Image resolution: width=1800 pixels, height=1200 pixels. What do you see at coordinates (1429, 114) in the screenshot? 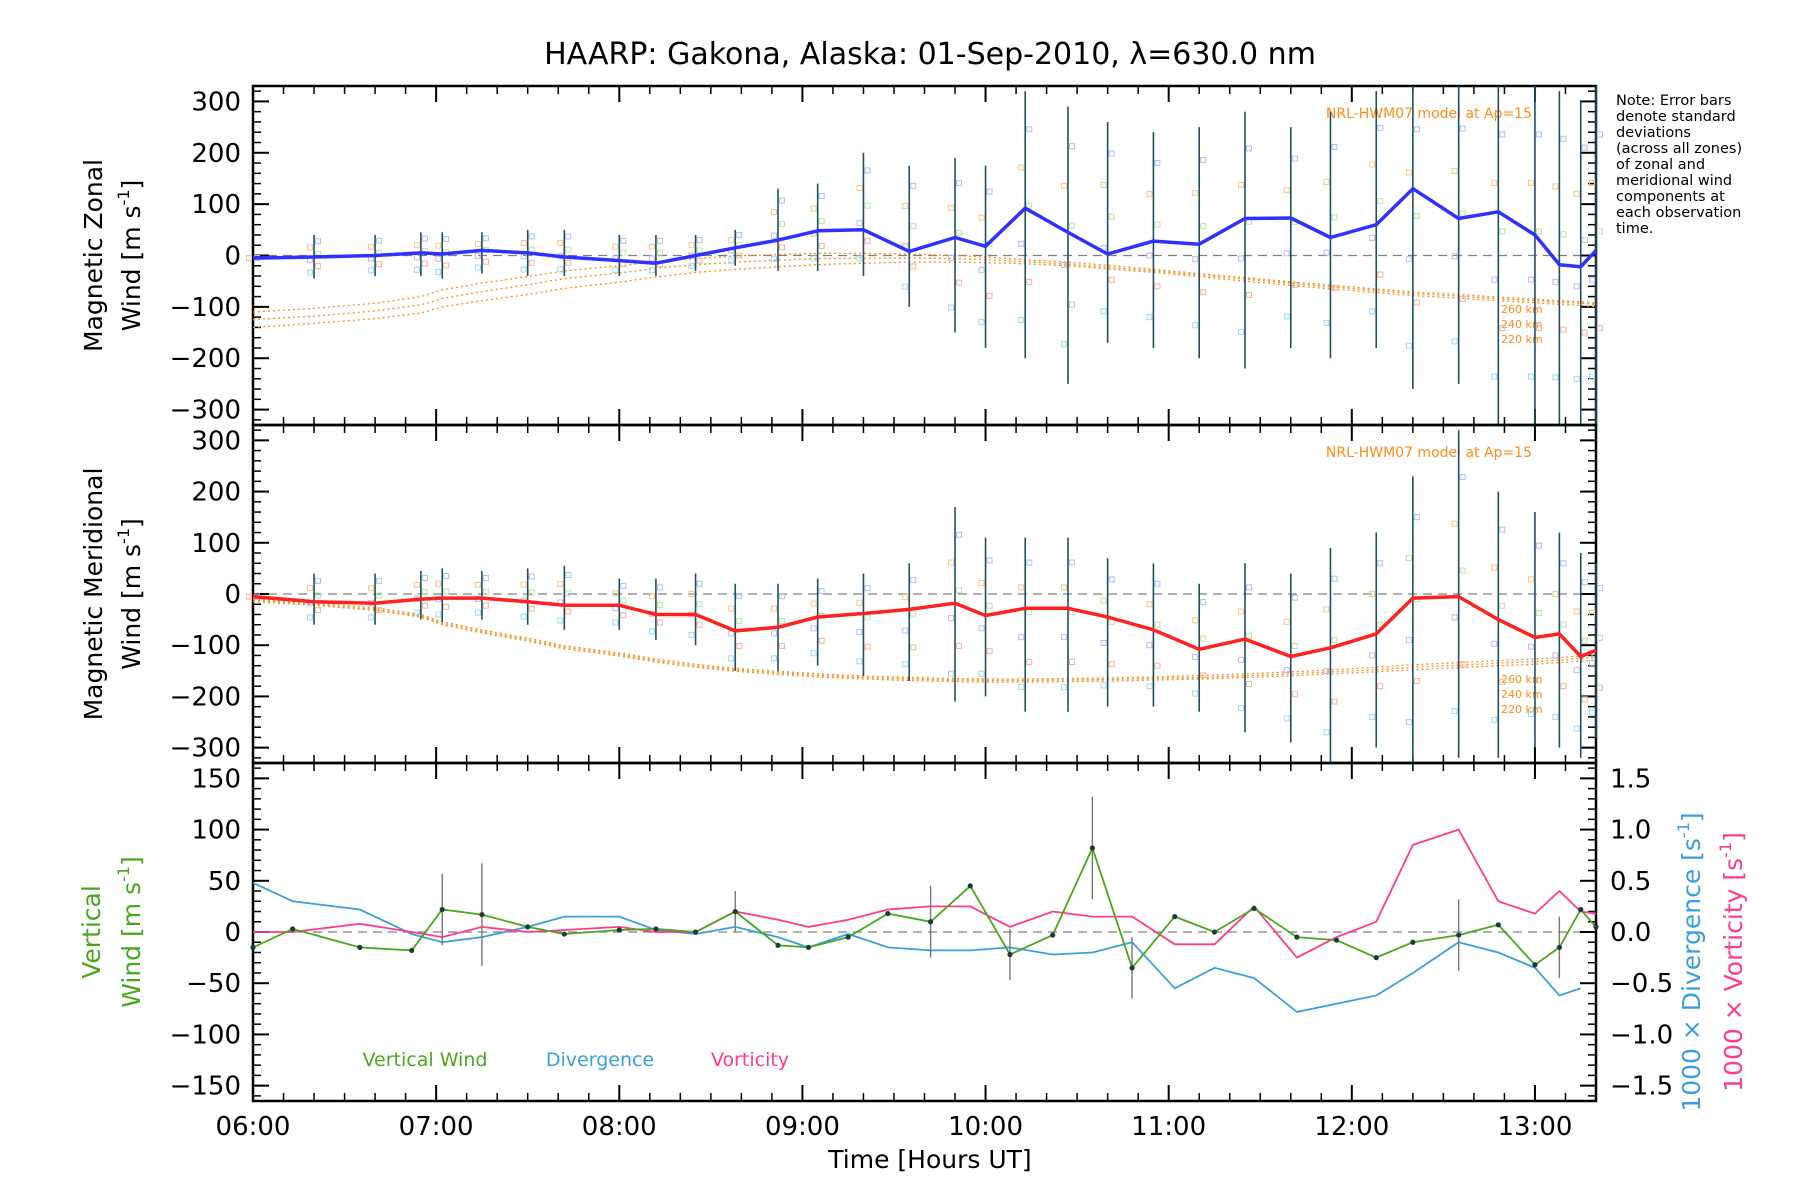
I see `model-label: NRL-HWM07 model at Ap=15` at bounding box center [1429, 114].